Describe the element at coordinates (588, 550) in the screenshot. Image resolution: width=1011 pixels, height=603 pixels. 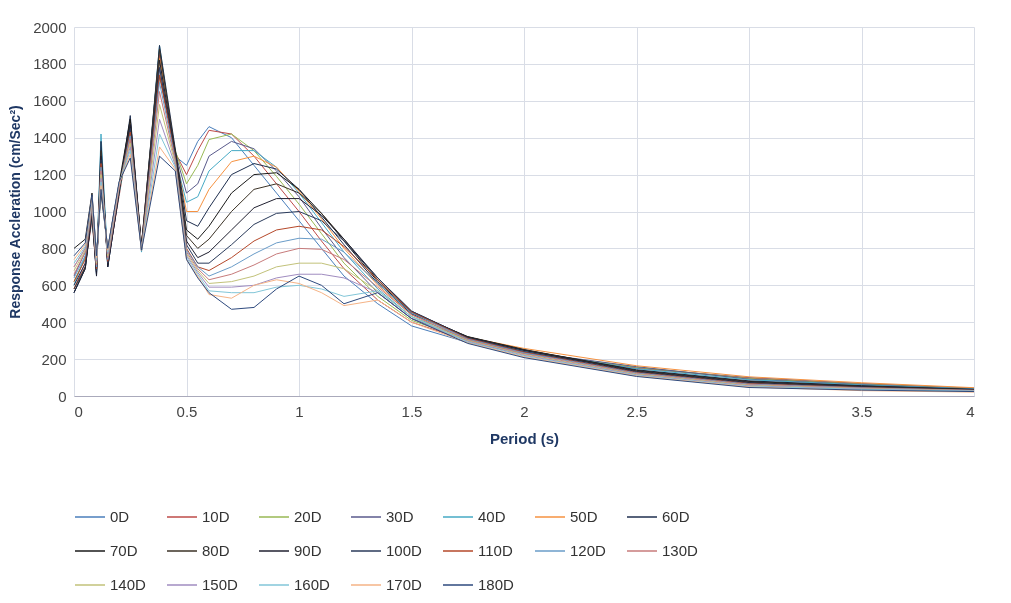
I see `legend-label: 120D` at that location.